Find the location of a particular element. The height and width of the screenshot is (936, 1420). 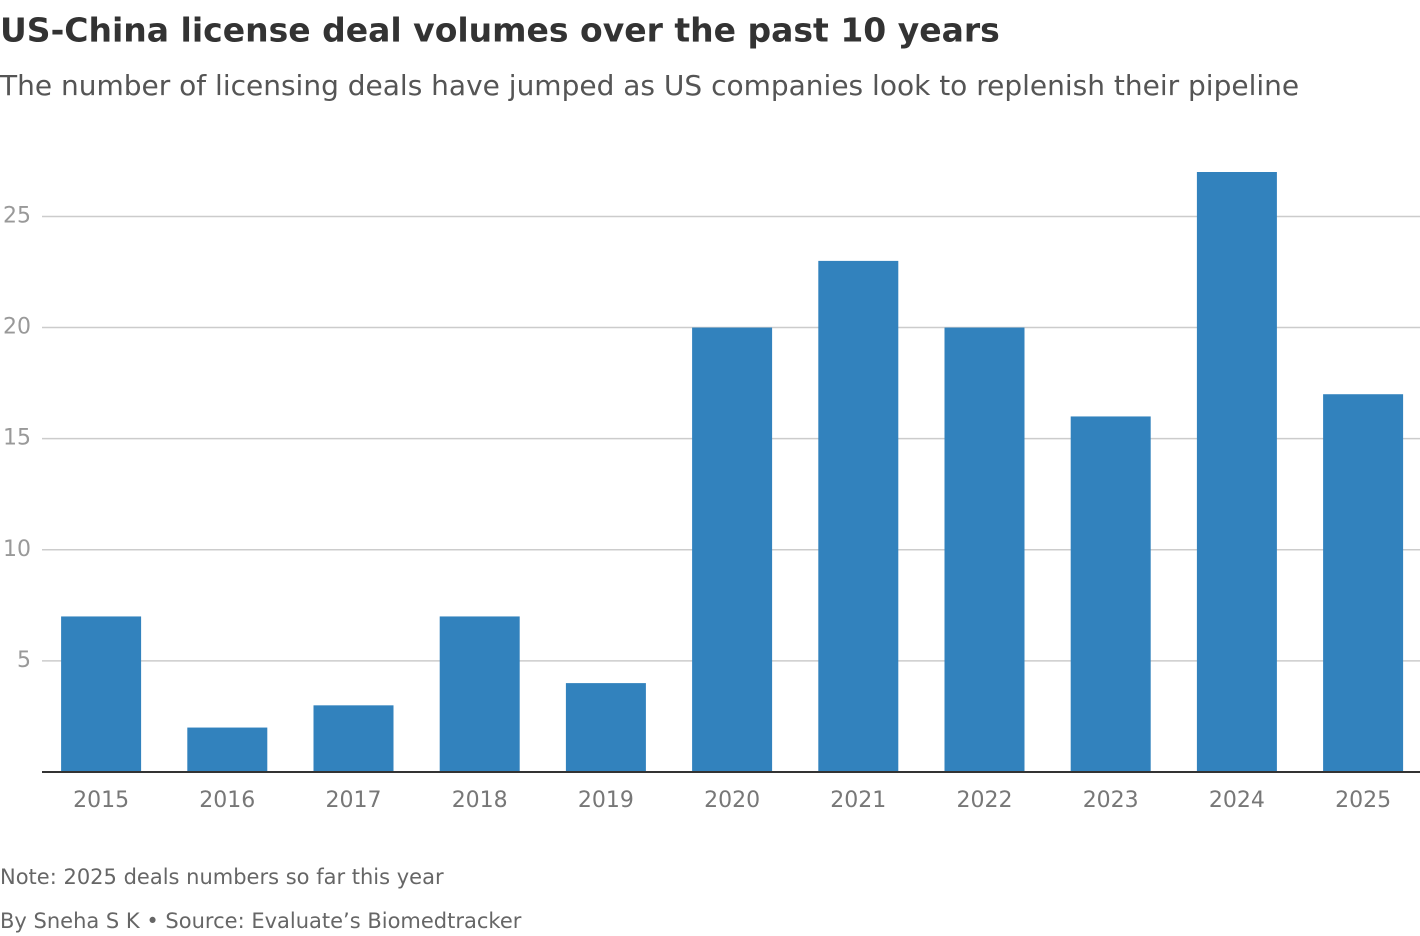

y-tick-label: 15 is located at coordinates (17, 438).